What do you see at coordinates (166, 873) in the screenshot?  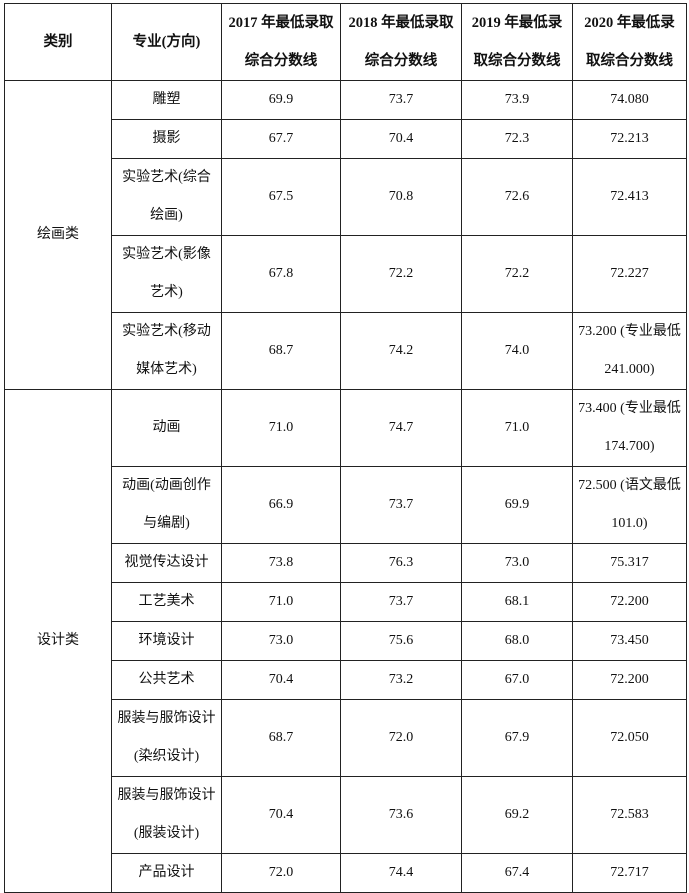 I see `major-cell: 产品设计` at bounding box center [166, 873].